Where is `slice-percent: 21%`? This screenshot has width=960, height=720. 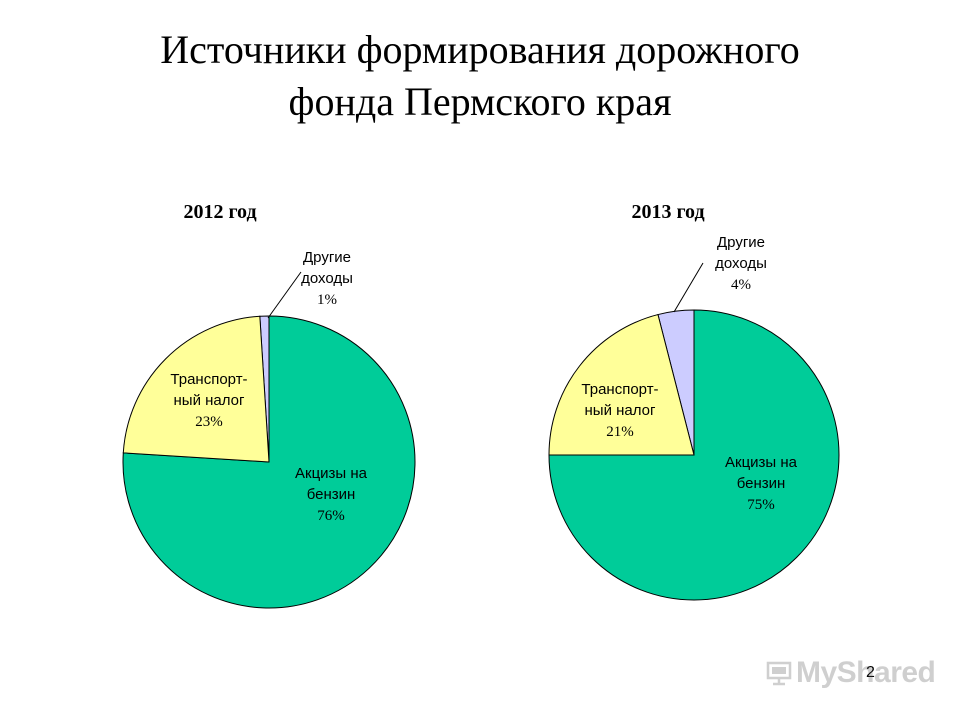
slice-percent: 21% is located at coordinates (620, 432).